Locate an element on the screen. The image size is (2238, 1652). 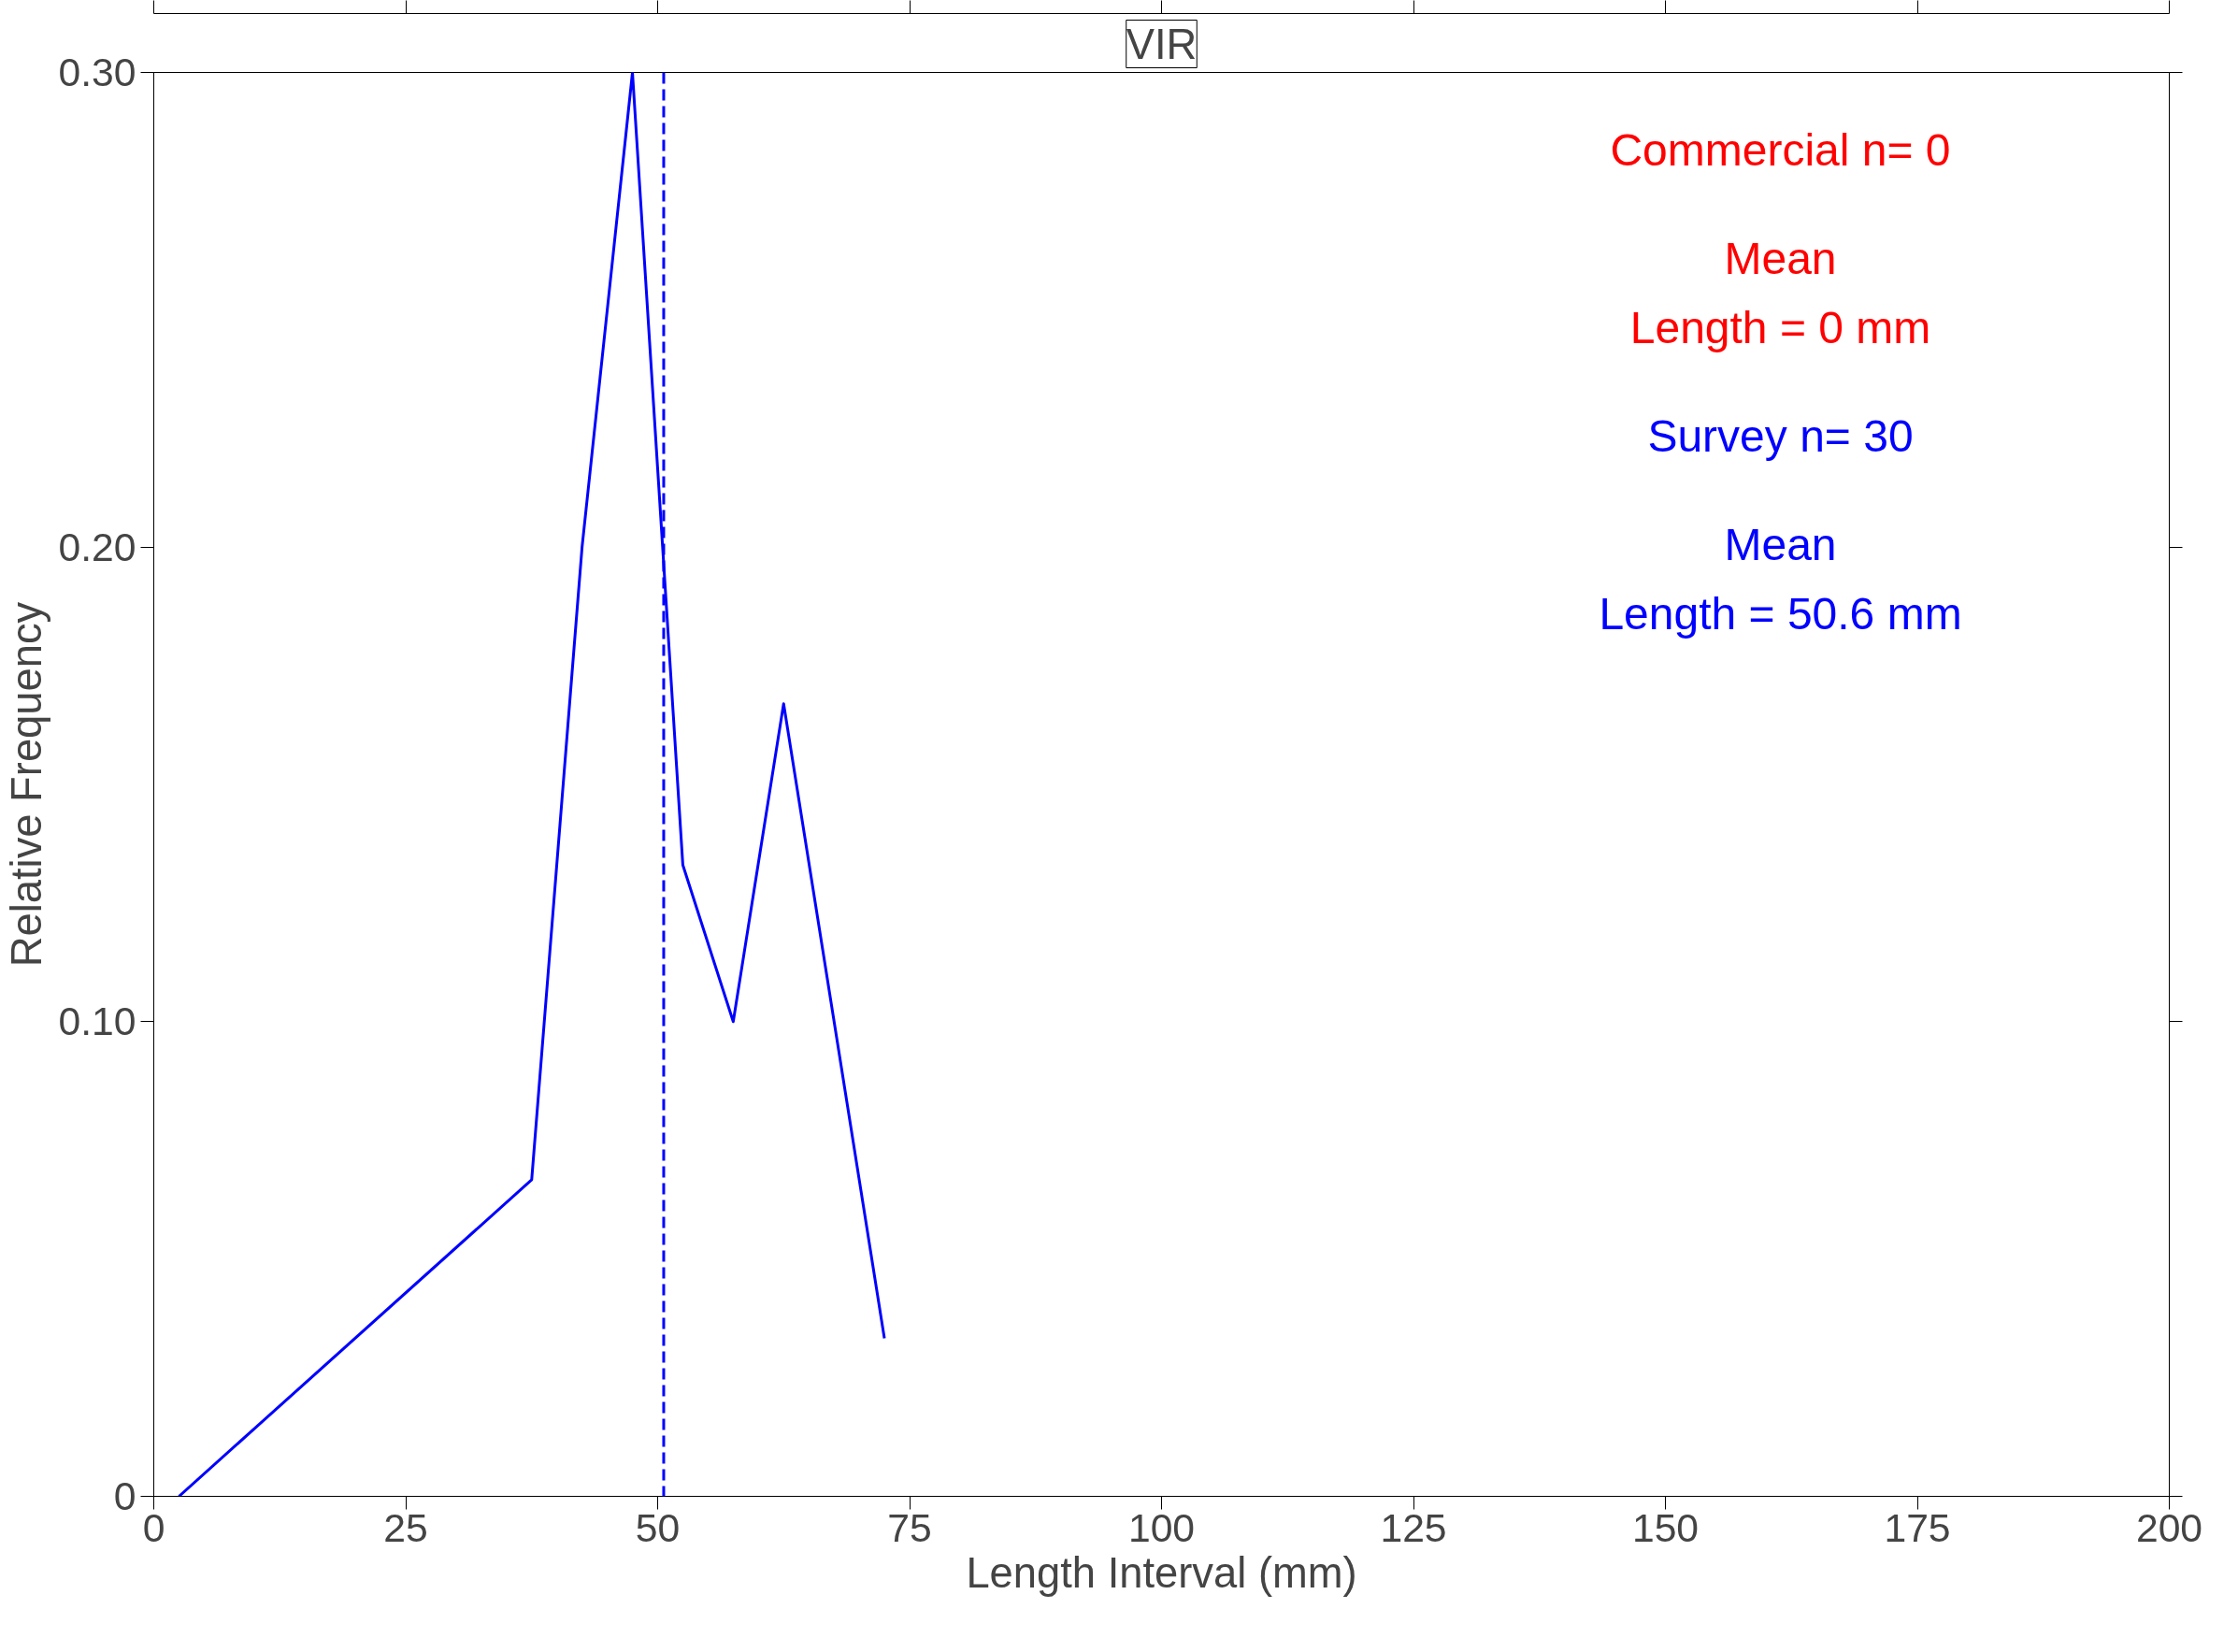
annotation: Survey n= 30 is located at coordinates (1780, 436).